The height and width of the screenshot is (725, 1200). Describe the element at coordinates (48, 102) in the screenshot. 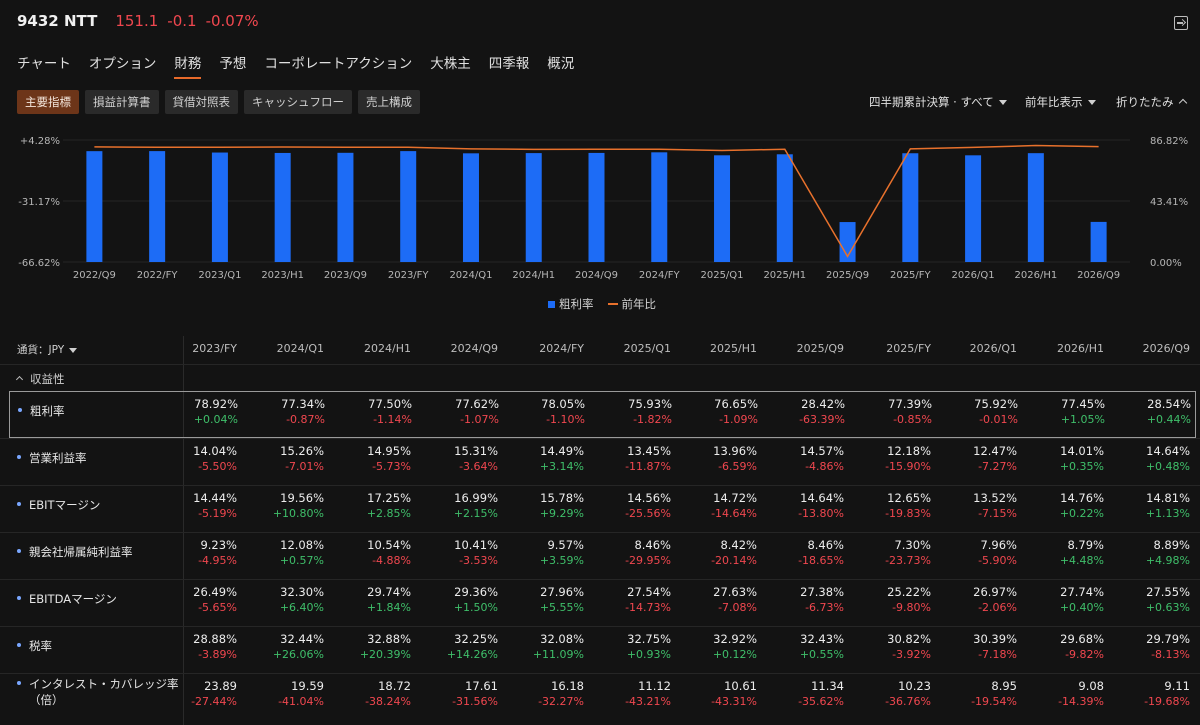

I see `subtab: 主要指標` at that location.